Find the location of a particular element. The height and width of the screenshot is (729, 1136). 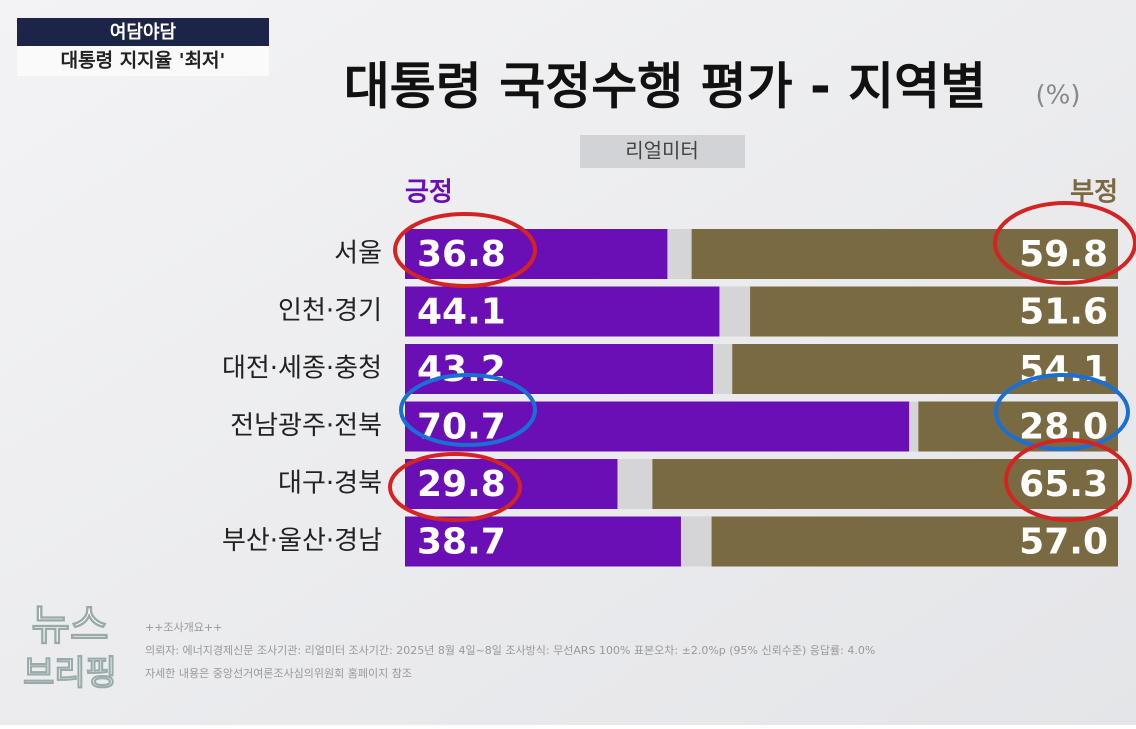

source-box is located at coordinates (662, 151).